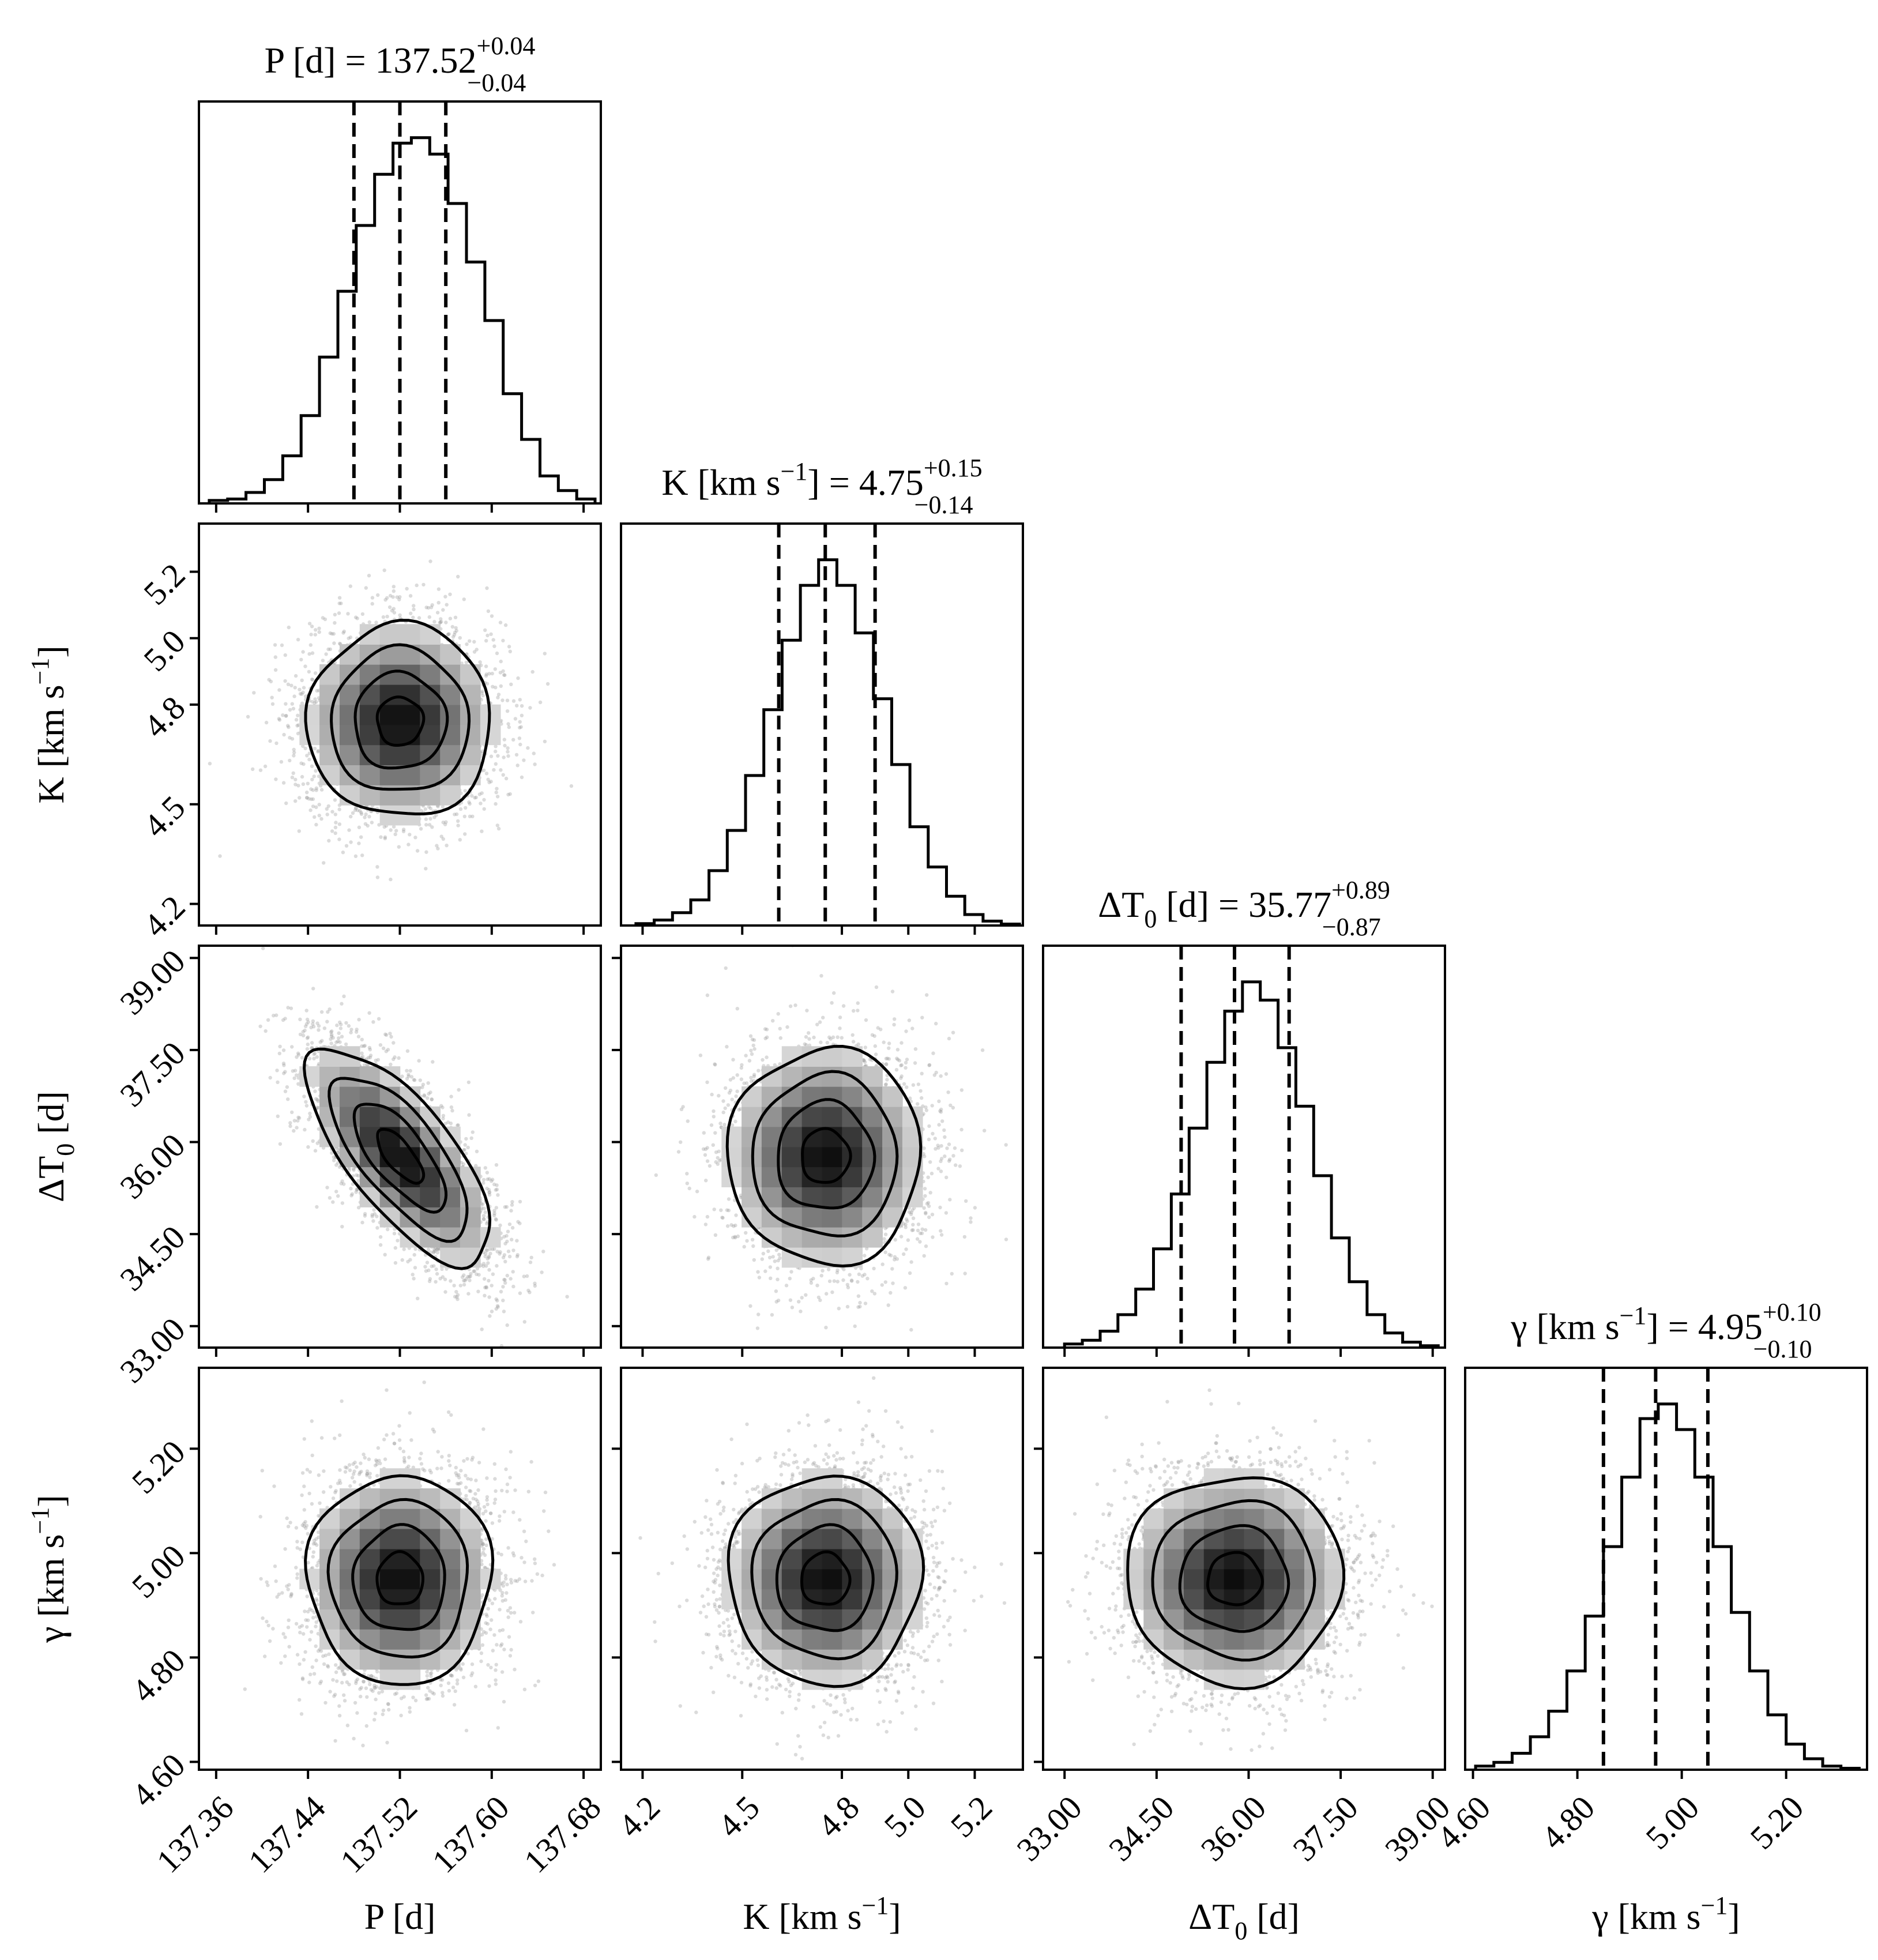 The image size is (1878, 1960). Describe the element at coordinates (739, 1817) in the screenshot. I see `x-tick-label: 4.5` at that location.